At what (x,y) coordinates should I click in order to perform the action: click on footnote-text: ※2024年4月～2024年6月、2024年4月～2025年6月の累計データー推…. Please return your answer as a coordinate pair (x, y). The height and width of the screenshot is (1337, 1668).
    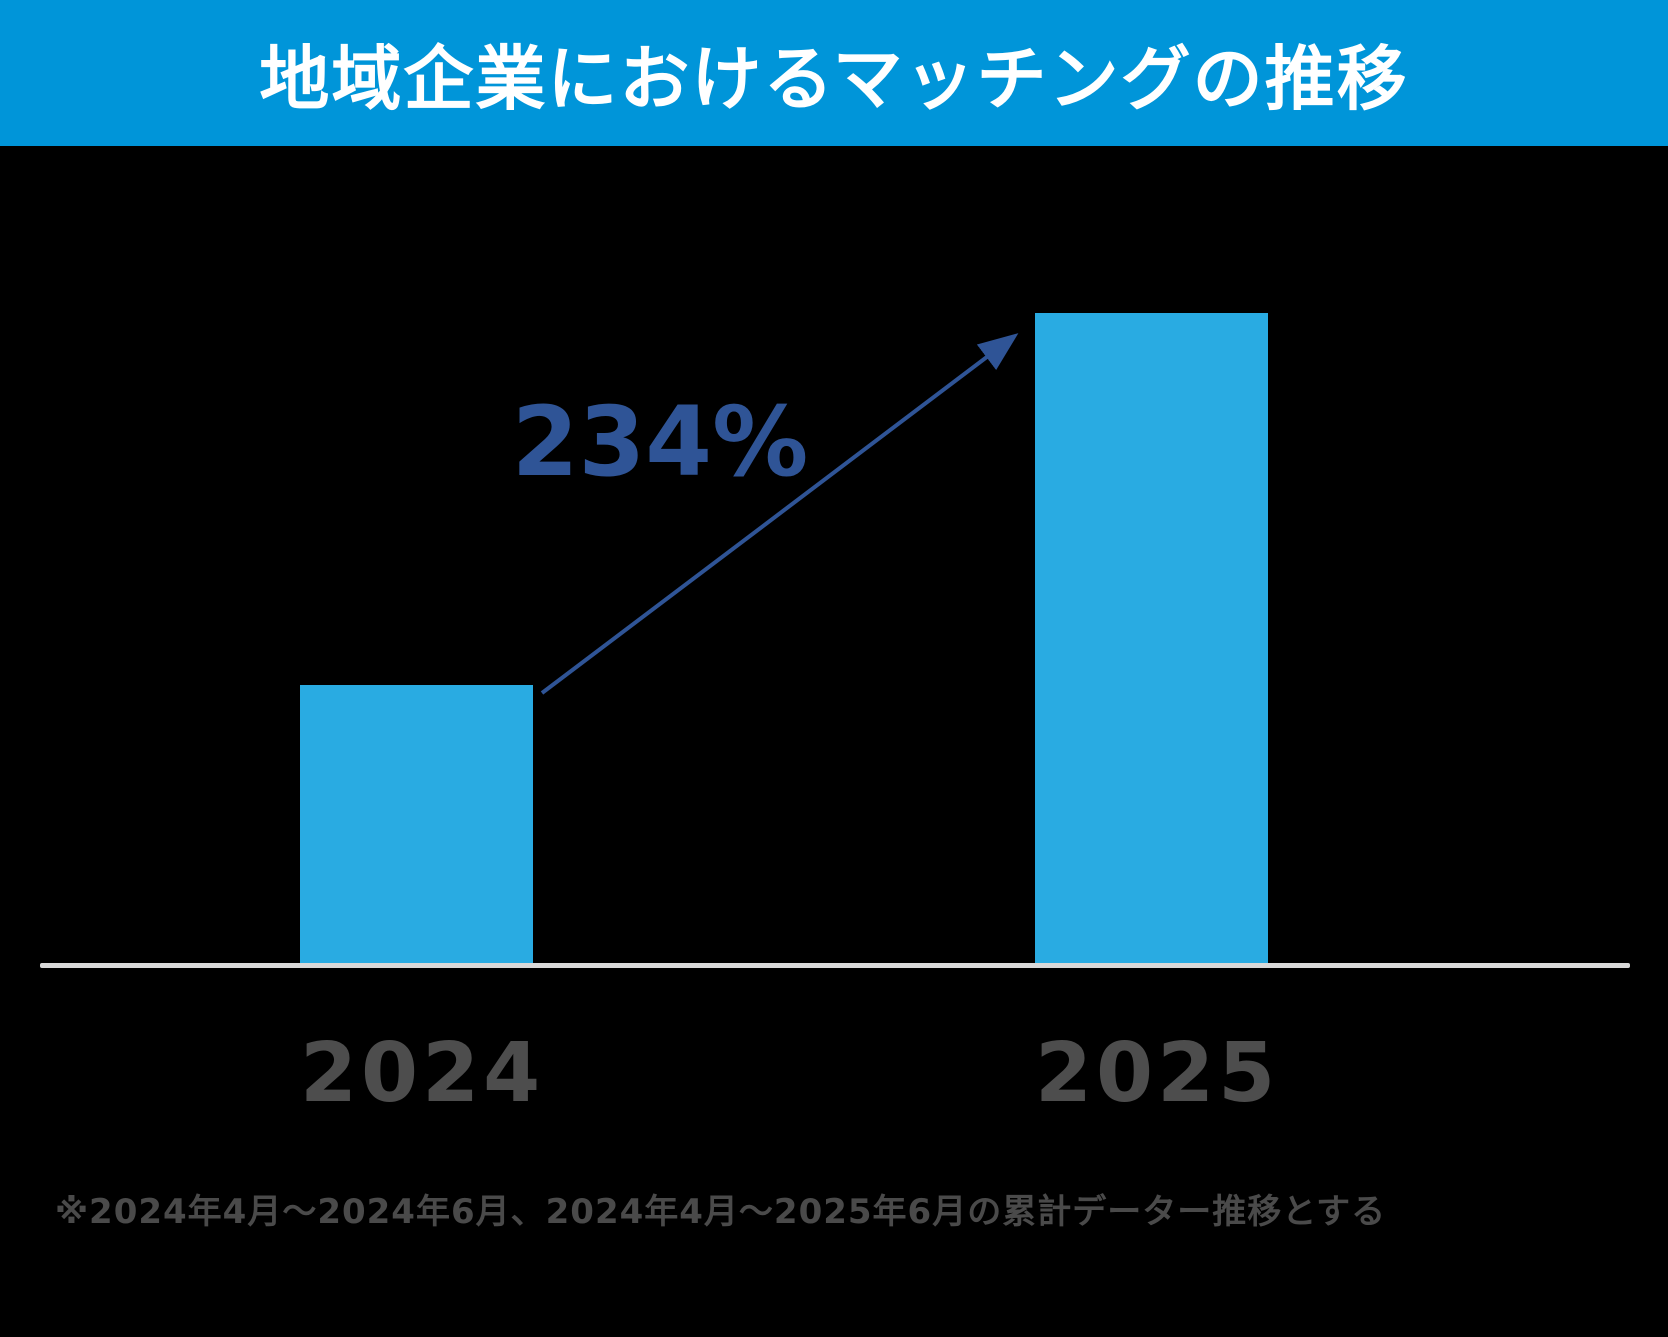
    Looking at the image, I should click on (721, 1212).